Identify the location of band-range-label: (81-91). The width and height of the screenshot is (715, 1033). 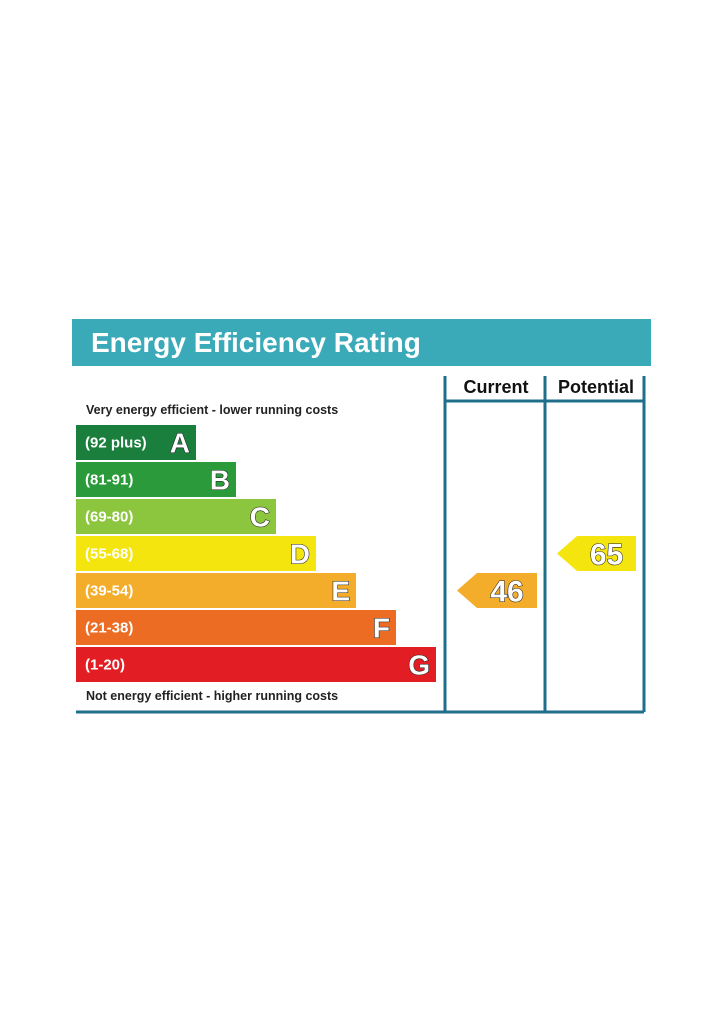
(109, 480).